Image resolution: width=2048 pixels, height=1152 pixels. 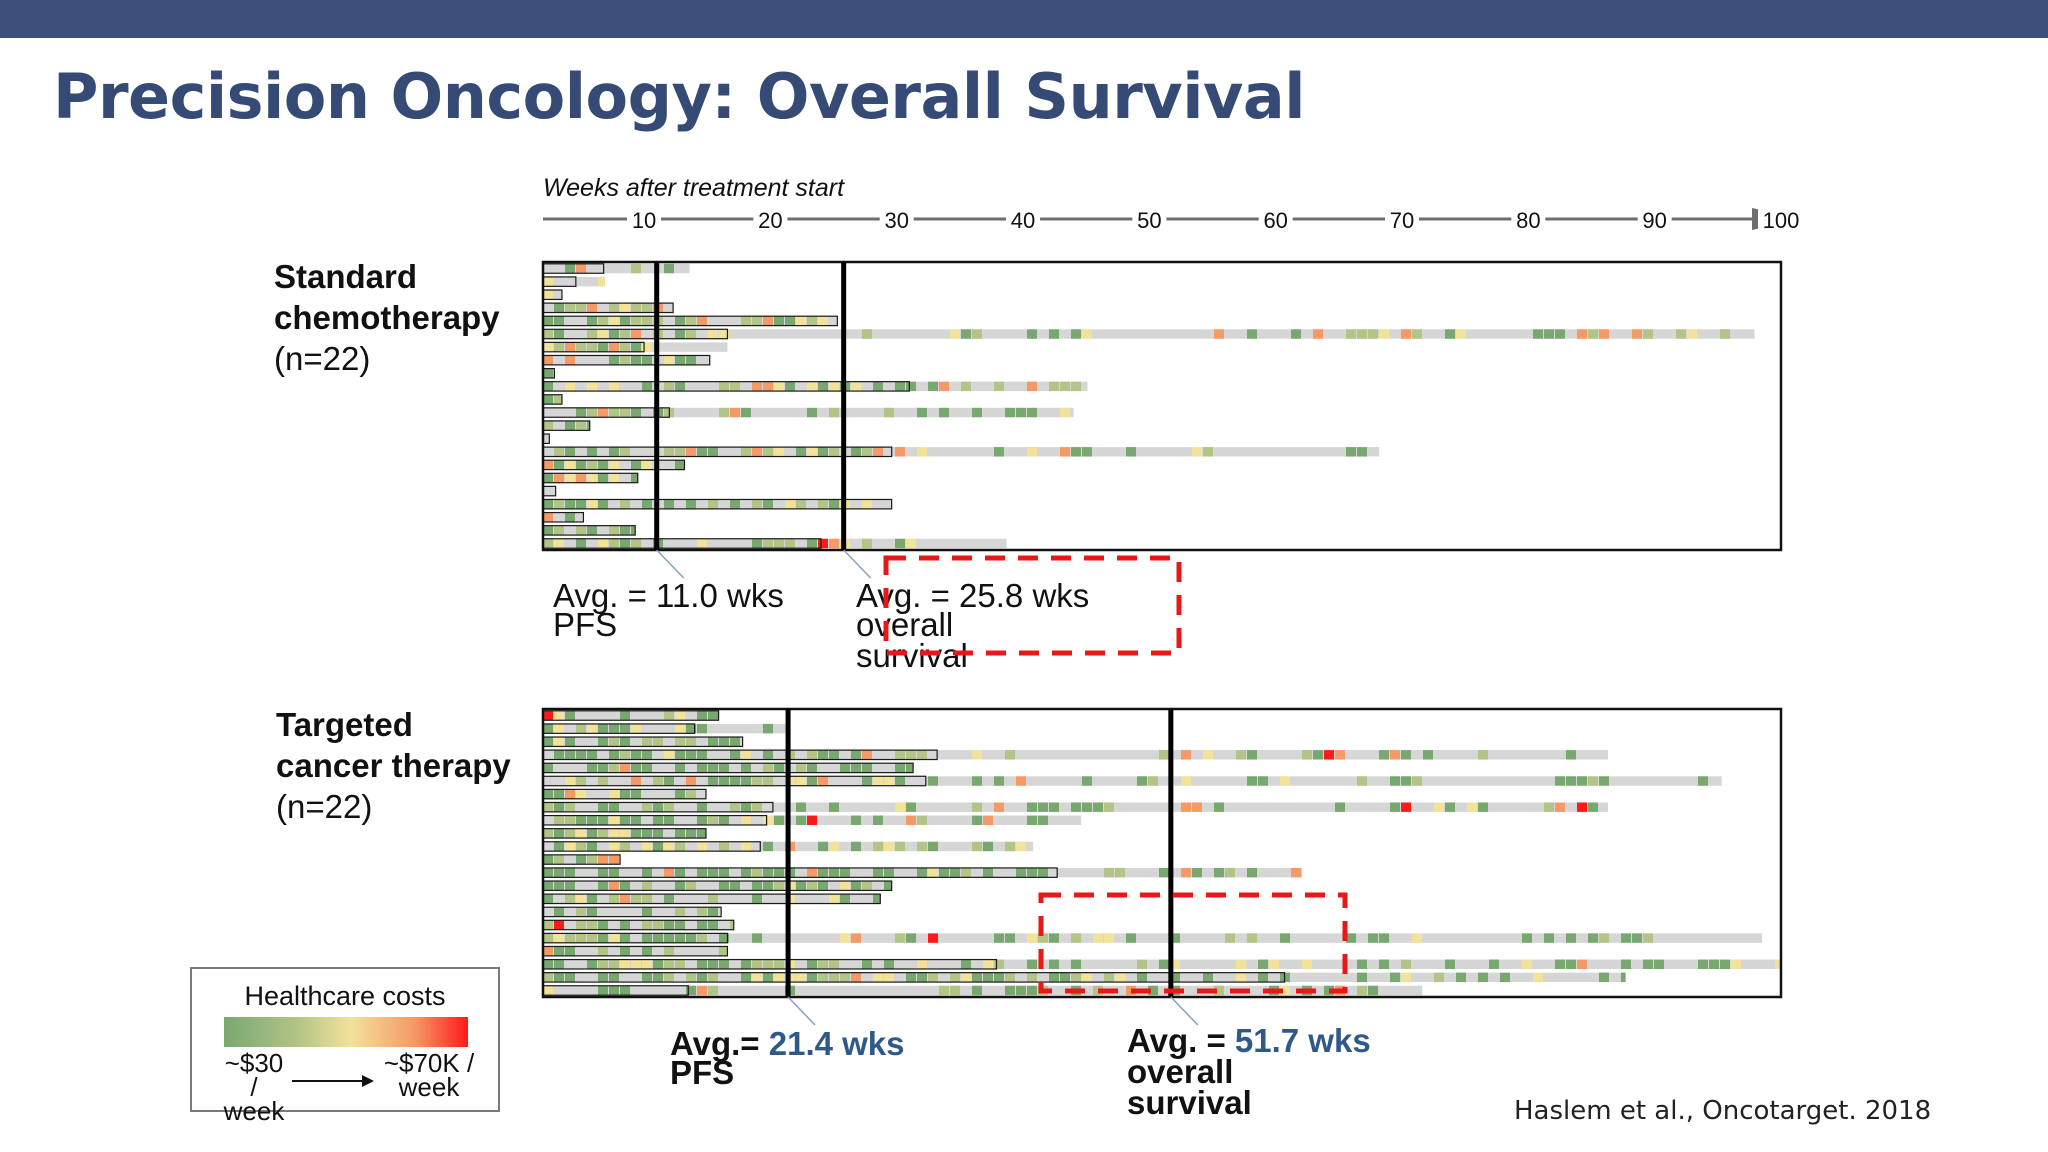 What do you see at coordinates (1024, 595) in the screenshot?
I see `standard-os-value: 25.8 wks` at bounding box center [1024, 595].